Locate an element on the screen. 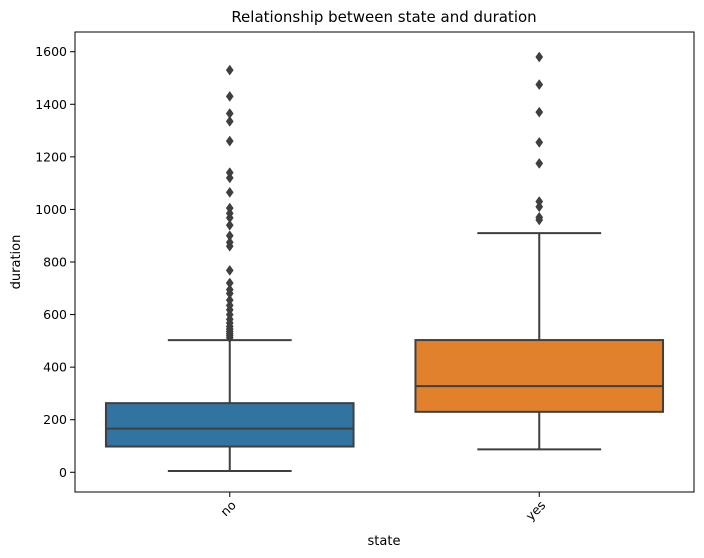  x-axis-label: state is located at coordinates (384, 541).